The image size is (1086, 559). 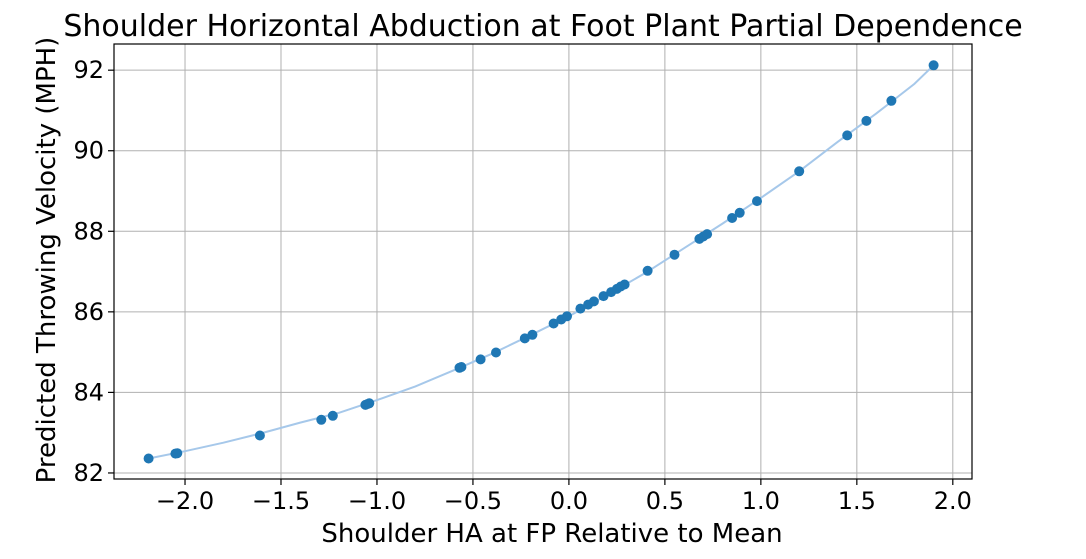 I want to click on x-tick-label: 0.0, so click(x=569, y=501).